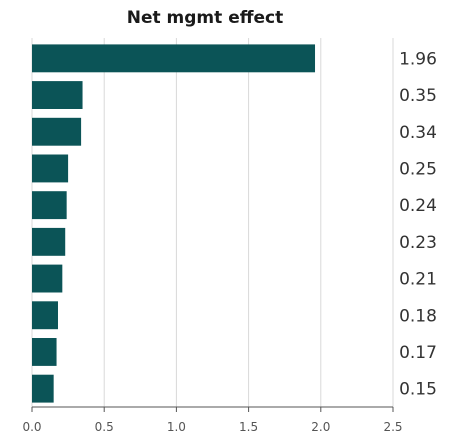 This screenshot has width=452, height=441. Describe the element at coordinates (418, 390) in the screenshot. I see `bar-value-label: 0.15` at that location.